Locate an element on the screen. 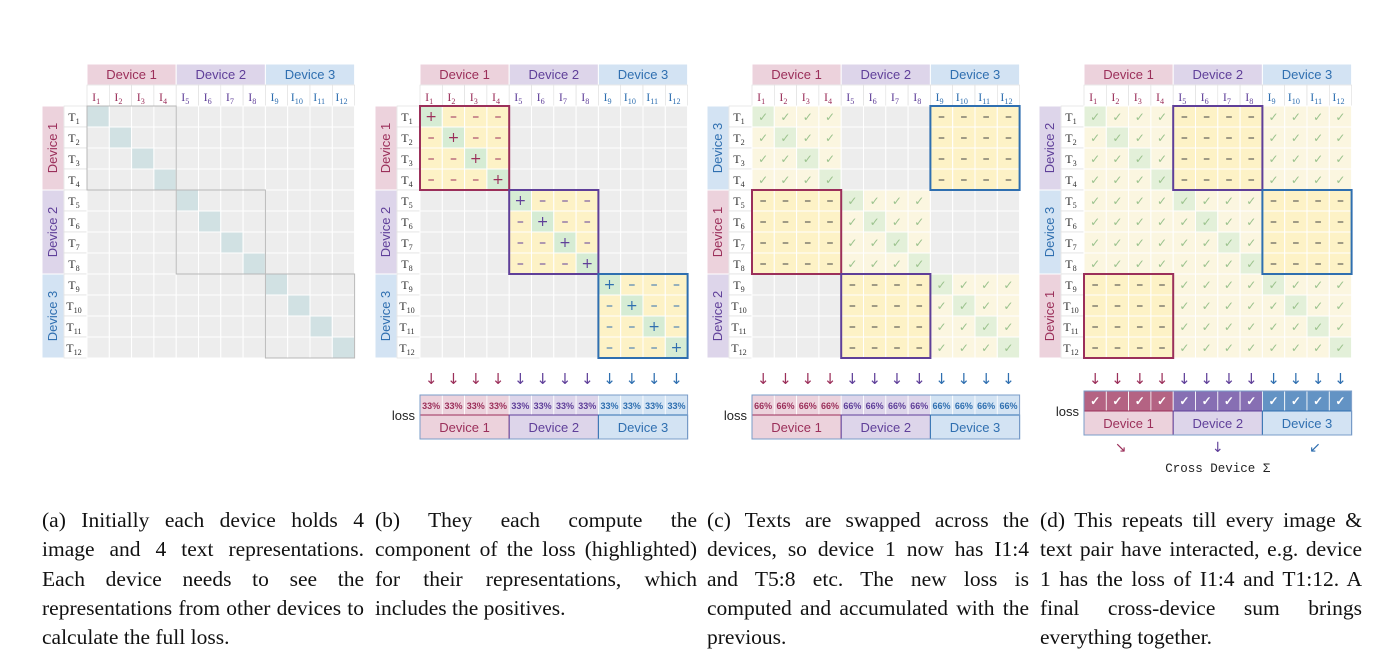  text-label: T4 is located at coordinates (738, 181).